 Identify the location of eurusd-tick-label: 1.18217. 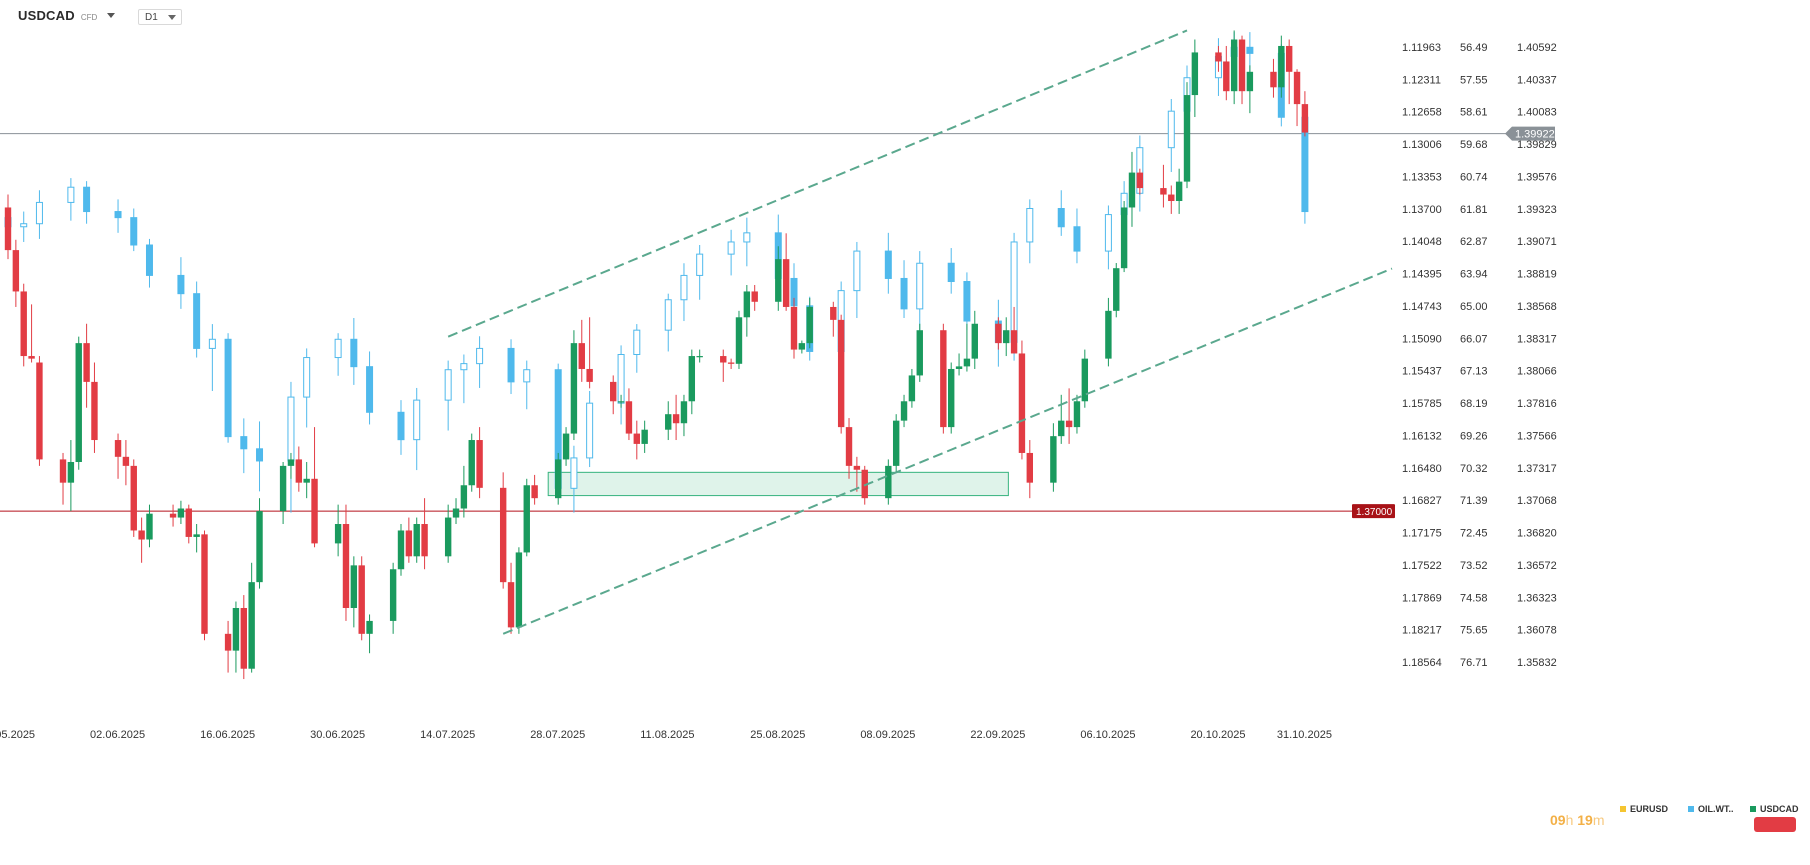
(1422, 631).